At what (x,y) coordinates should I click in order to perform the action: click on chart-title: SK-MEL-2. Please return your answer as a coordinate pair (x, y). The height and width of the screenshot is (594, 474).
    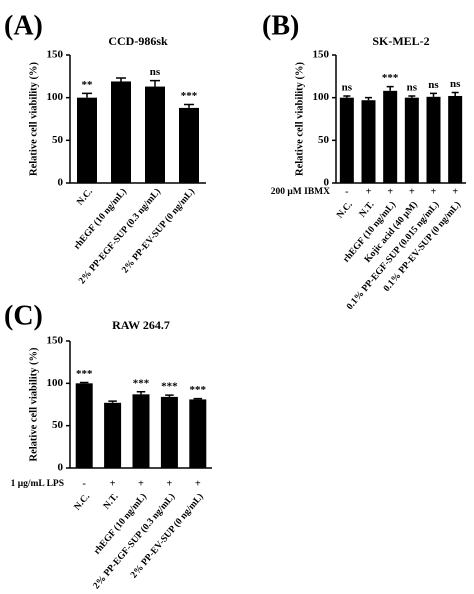
    Looking at the image, I should click on (400, 41).